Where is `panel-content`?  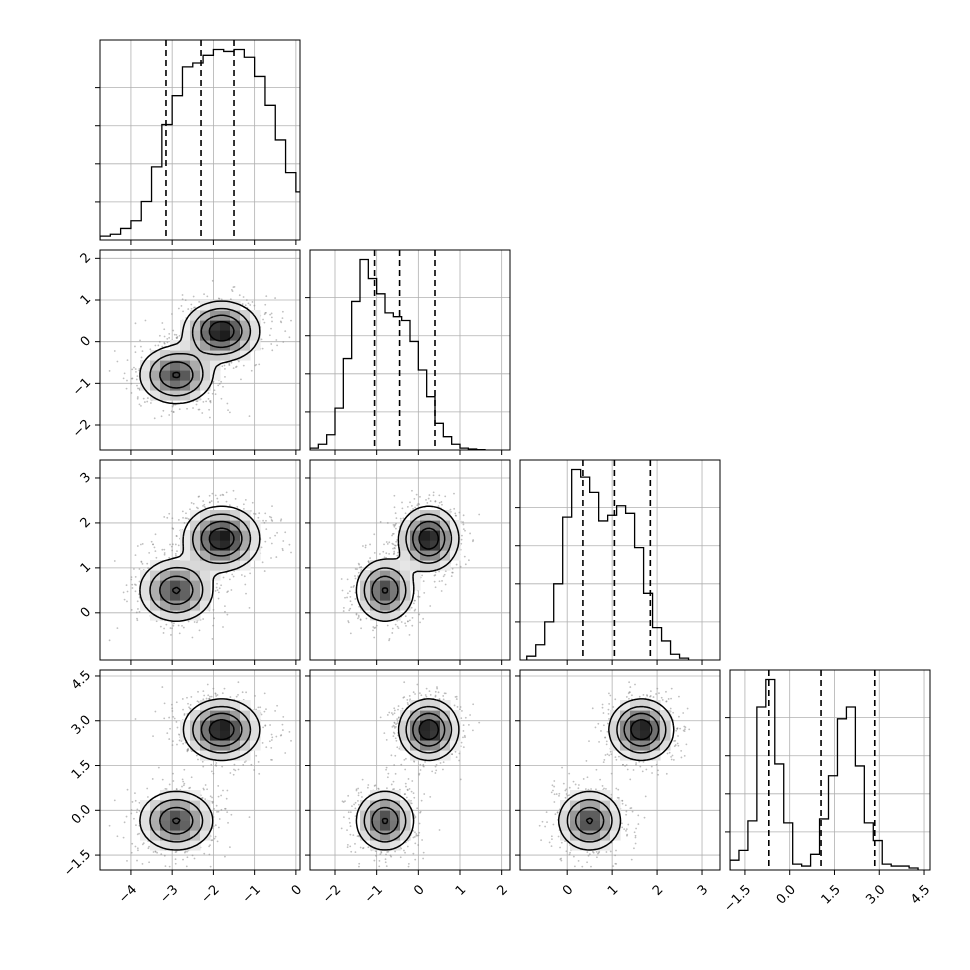 panel-content is located at coordinates (200, 560).